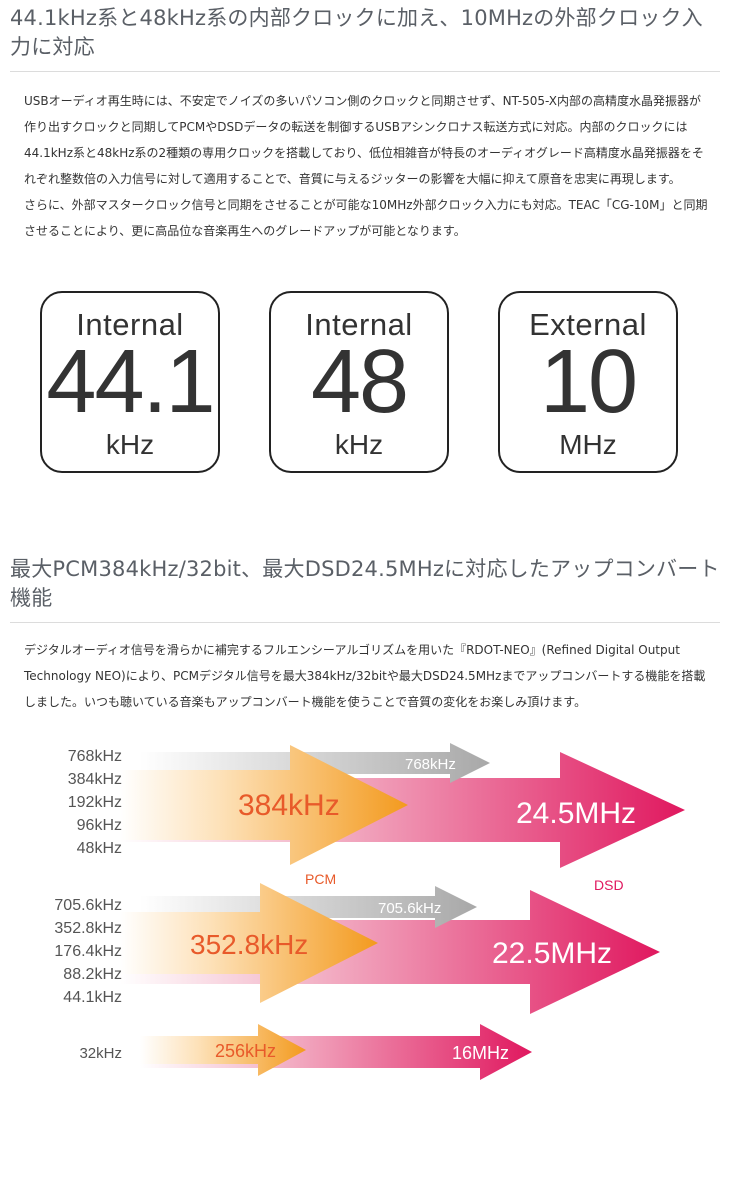 Image resolution: width=730 pixels, height=1179 pixels. Describe the element at coordinates (576, 813) in the screenshot. I see `dsd-output-label: 24.5MHz` at that location.